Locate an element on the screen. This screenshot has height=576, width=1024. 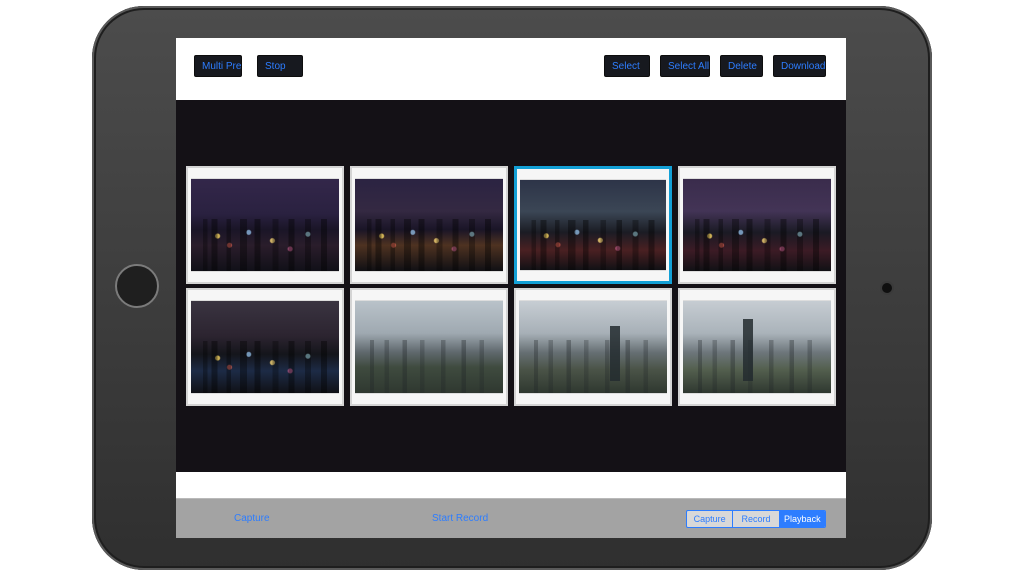
mode-playback-tab: Playback is located at coordinates (802, 519).